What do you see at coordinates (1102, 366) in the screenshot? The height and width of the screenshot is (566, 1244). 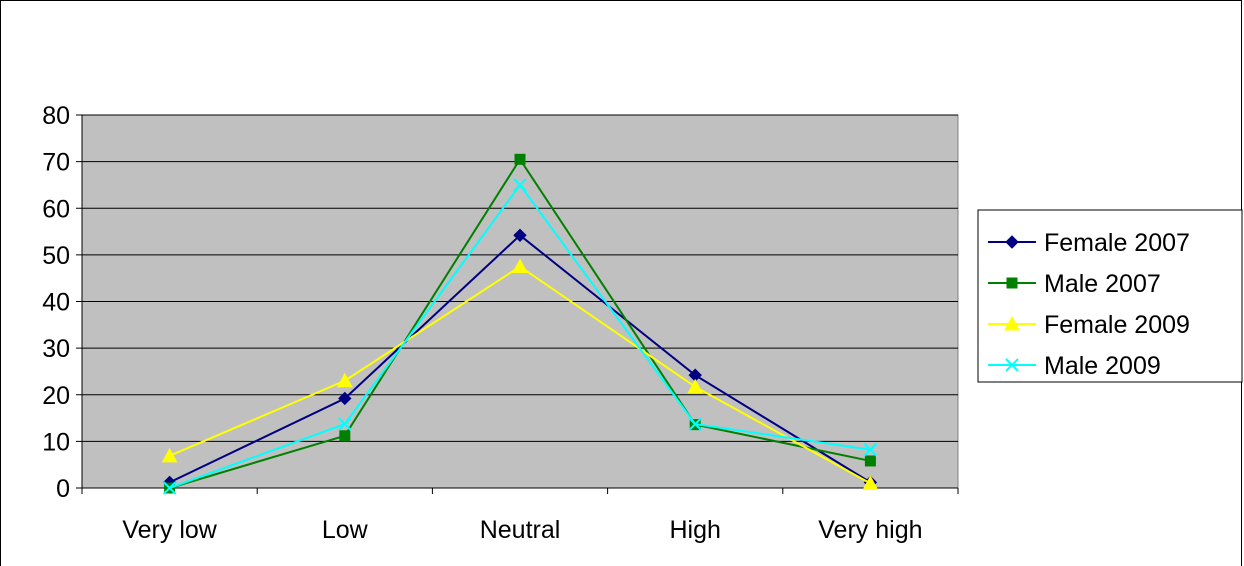 I see `legend-label: Male 2009` at bounding box center [1102, 366].